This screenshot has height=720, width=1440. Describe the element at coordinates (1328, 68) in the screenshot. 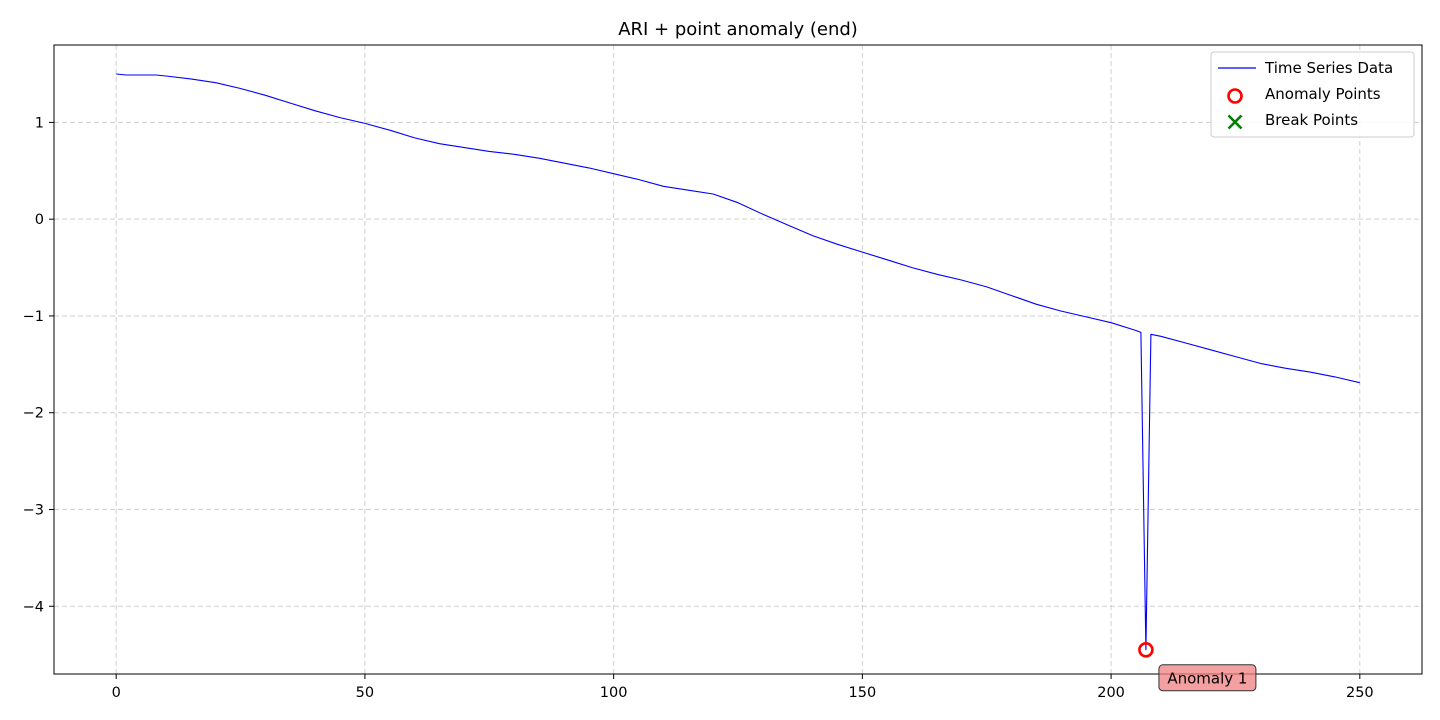

I see `legend-label: Time Series Data` at that location.